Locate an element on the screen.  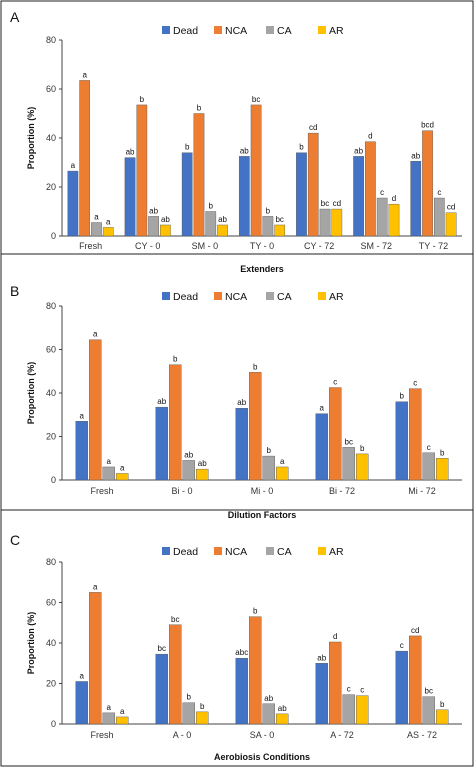
x-tick-label: Bi - 72 is located at coordinates (342, 491).